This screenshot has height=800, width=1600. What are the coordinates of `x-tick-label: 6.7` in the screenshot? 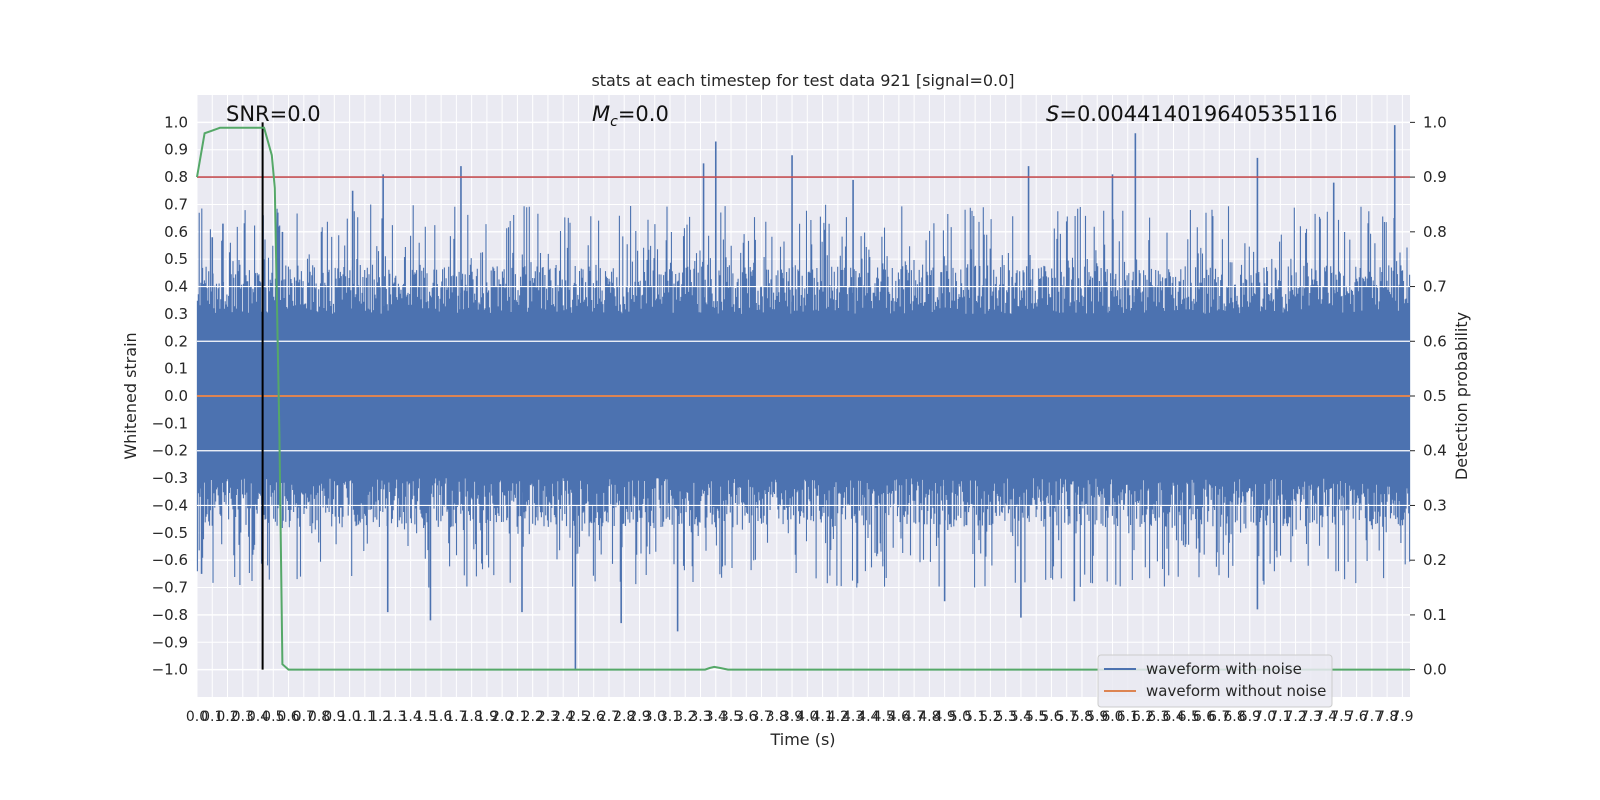 It's located at (1219, 717).